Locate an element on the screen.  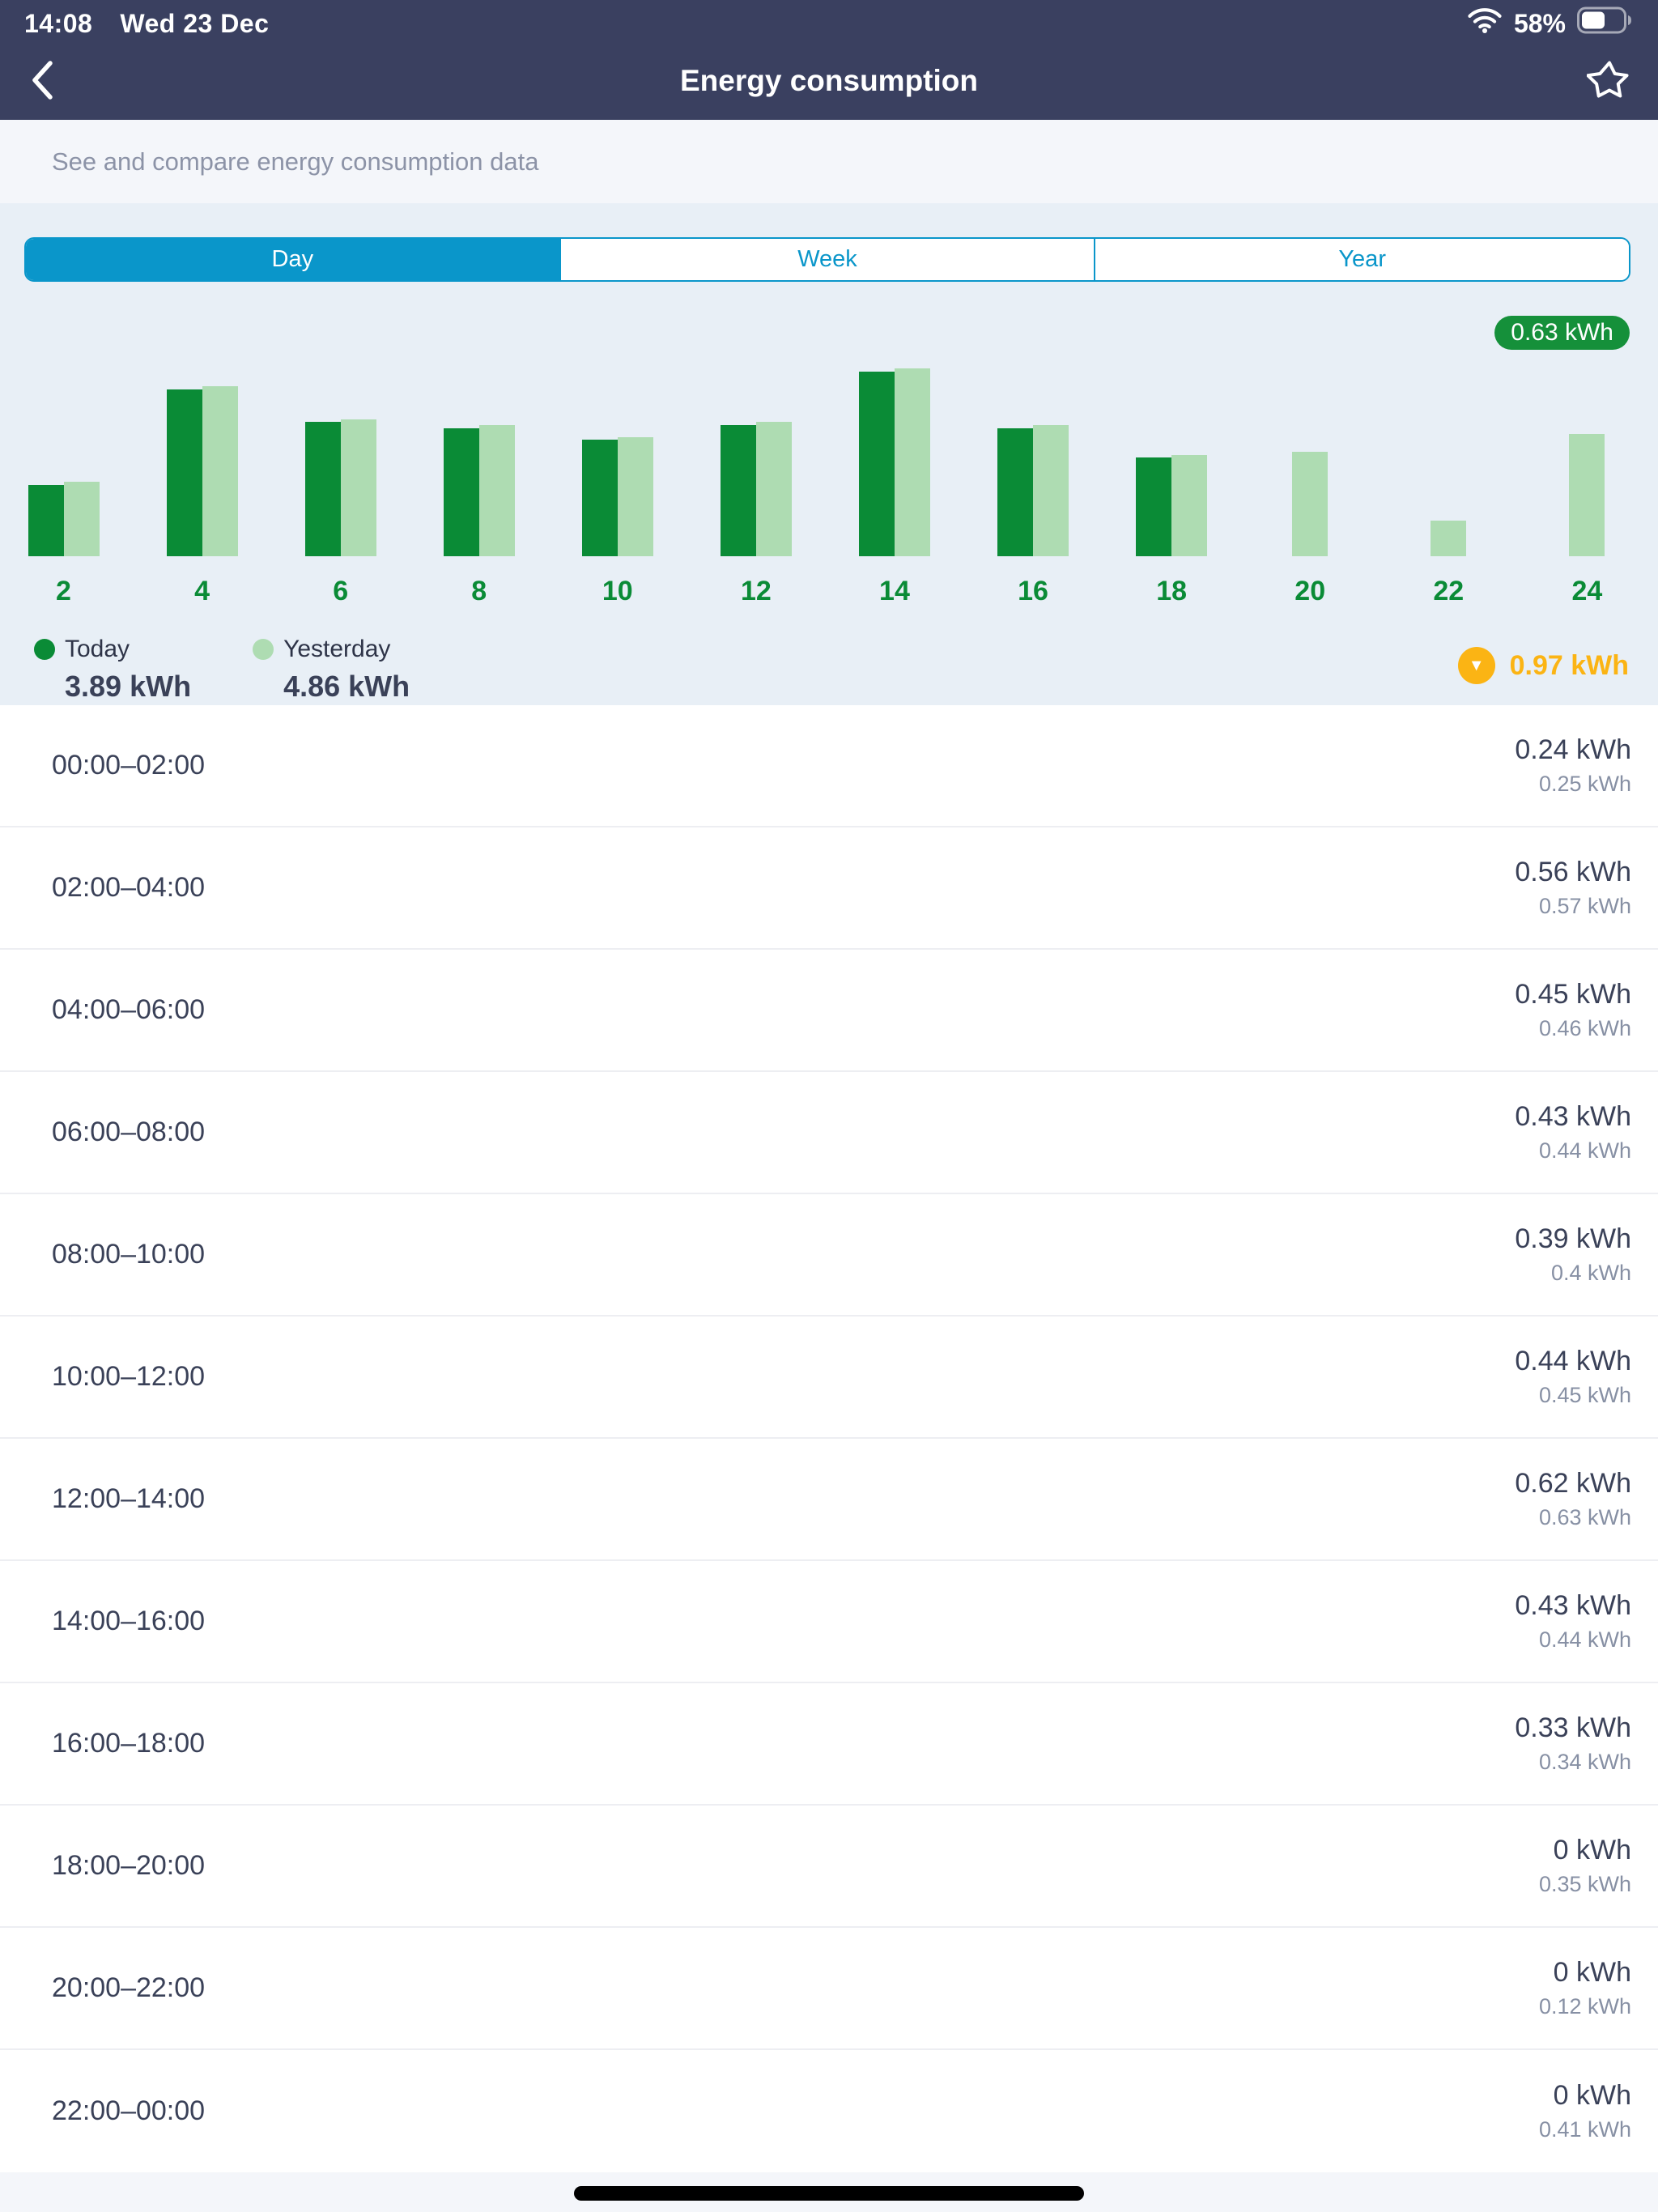
consumption-row: 16:00–18:00 0.33 kWh 0.34 kWh is located at coordinates (829, 1745).